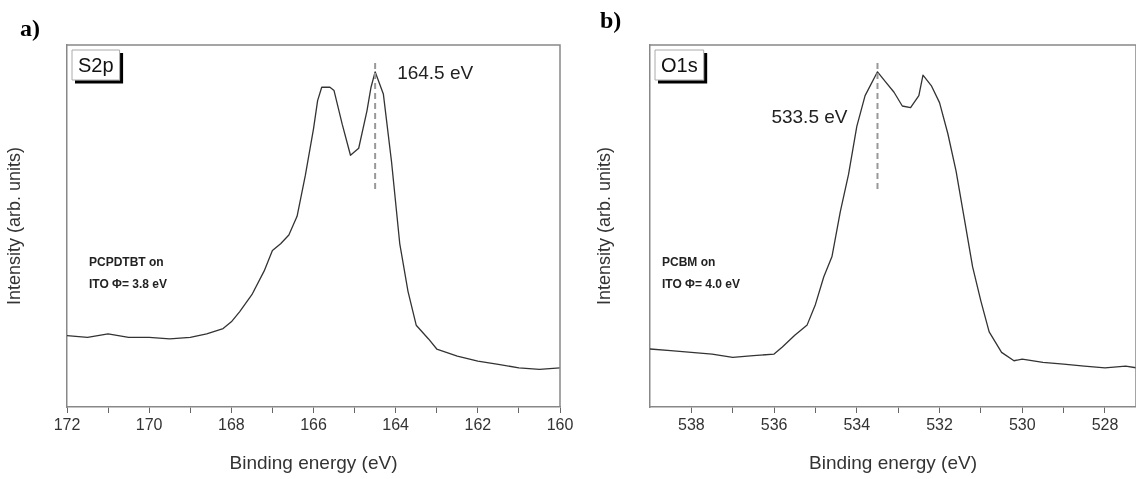 This screenshot has width=1136, height=479. What do you see at coordinates (30, 28) in the screenshot?
I see `chart-title: a)` at bounding box center [30, 28].